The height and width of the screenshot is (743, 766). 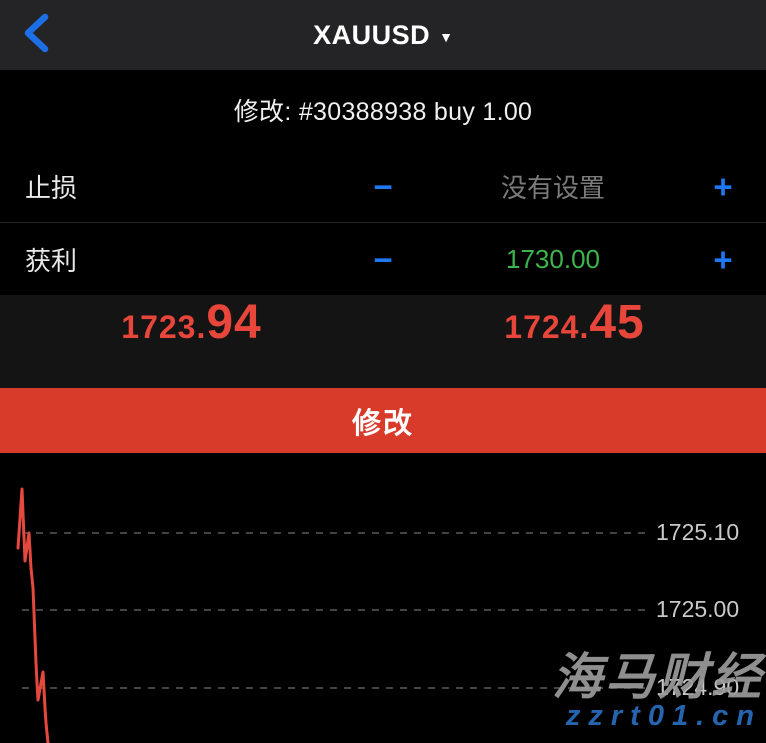 I want to click on watermark-brand-text: 海马财经, so click(x=658, y=677).